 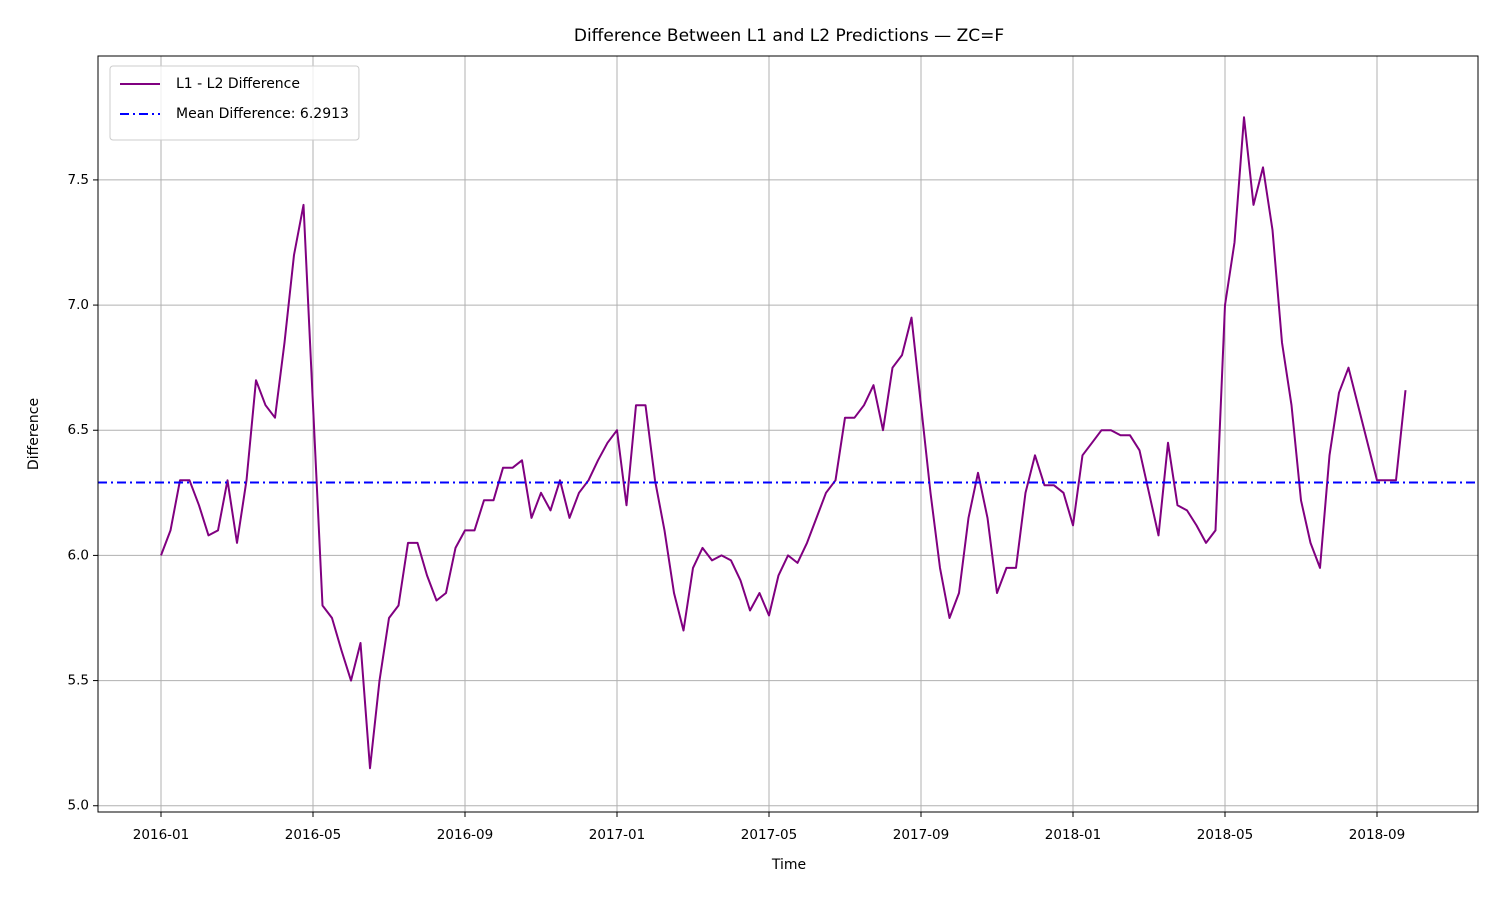 I want to click on x-tick-label: 2017-09, so click(x=921, y=835).